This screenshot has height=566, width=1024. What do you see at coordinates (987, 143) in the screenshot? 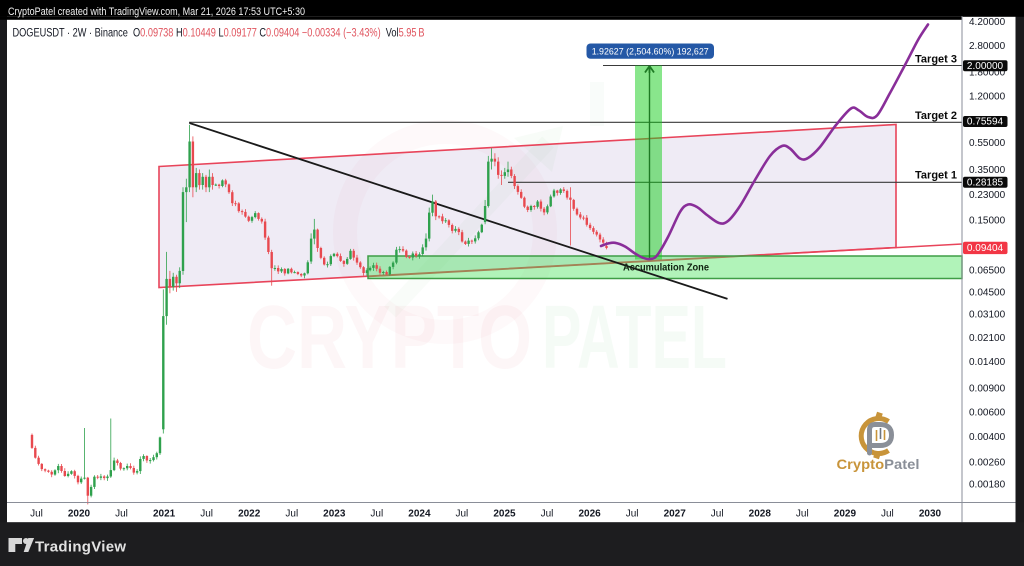
I see `svg-text: 0.55000` at bounding box center [987, 143].